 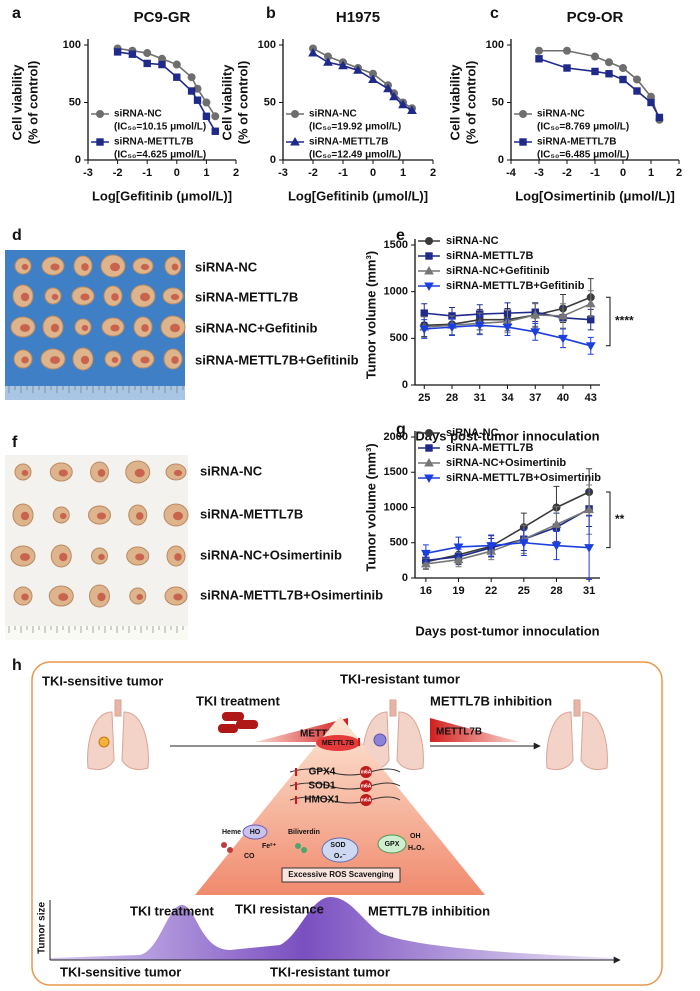 I want to click on x-tick-label: 28, so click(x=556, y=591).